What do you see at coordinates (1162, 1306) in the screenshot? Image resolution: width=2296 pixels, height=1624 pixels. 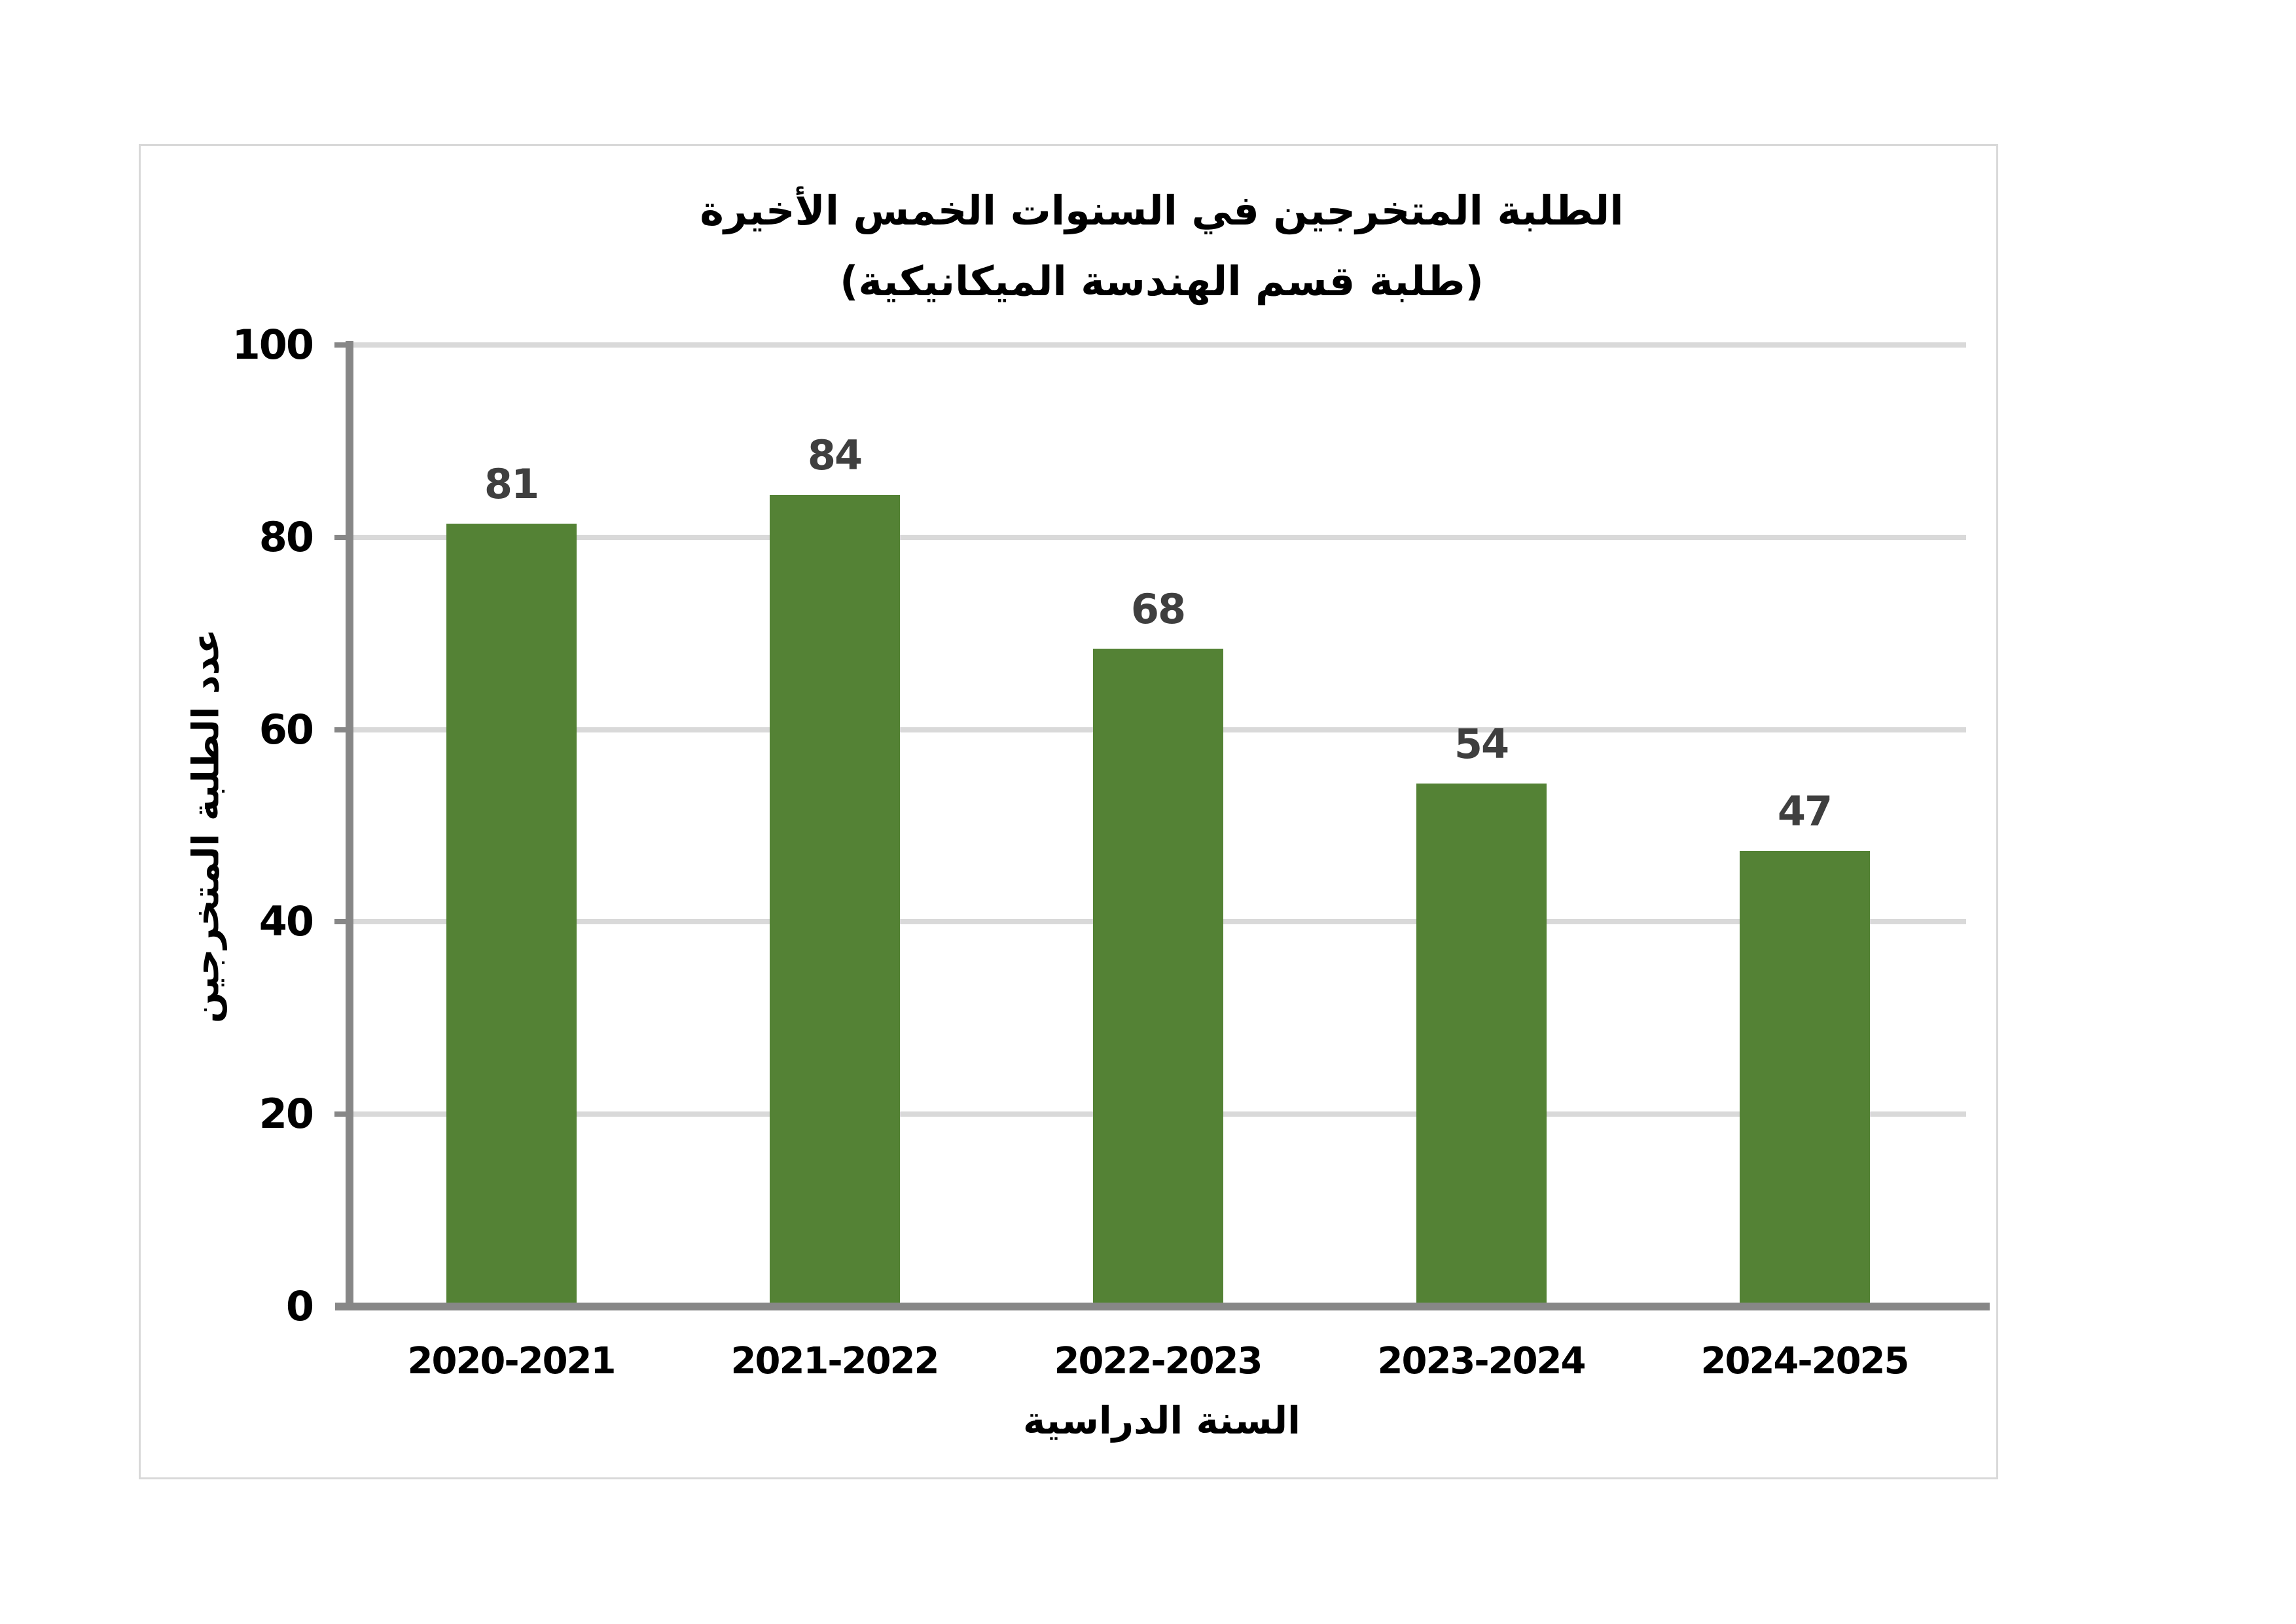 I see `x-axis-line` at bounding box center [1162, 1306].